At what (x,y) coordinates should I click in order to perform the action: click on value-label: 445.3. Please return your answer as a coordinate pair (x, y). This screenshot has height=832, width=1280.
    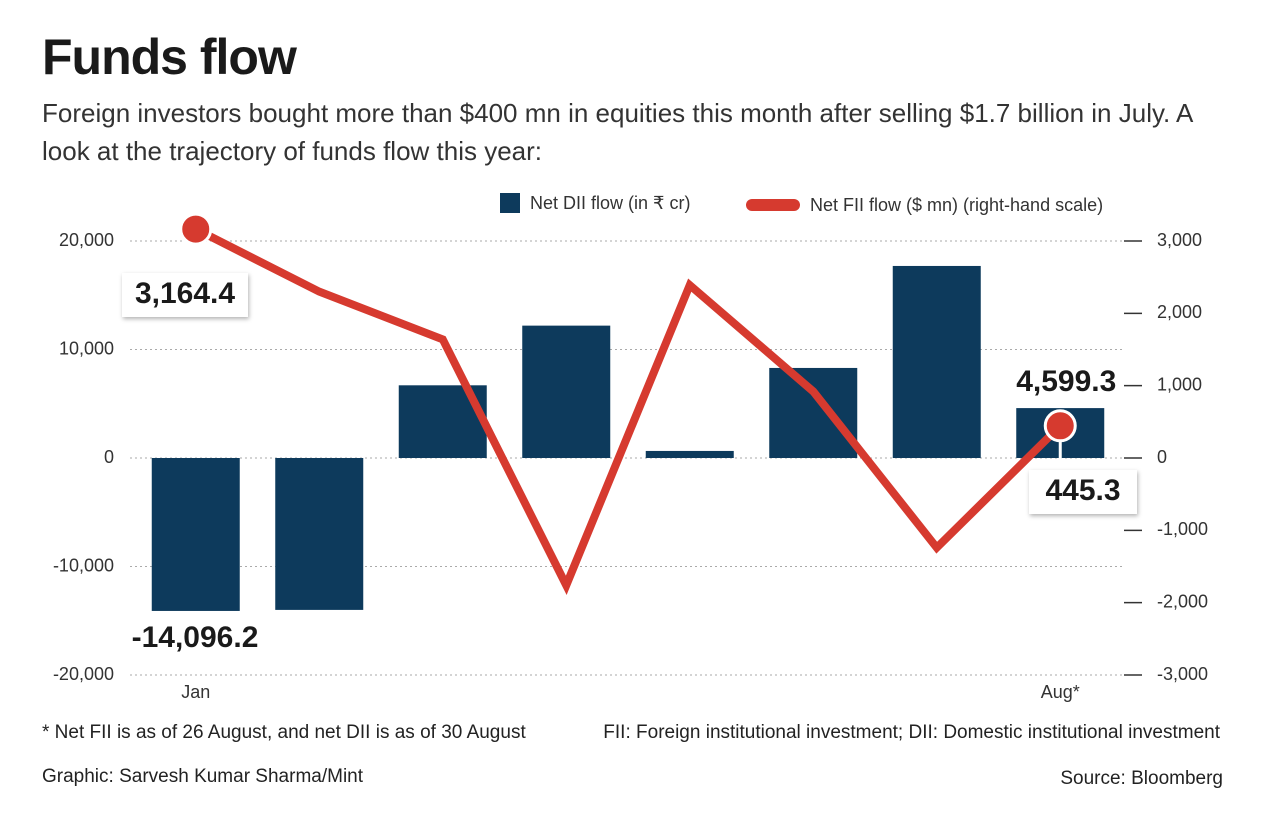
    Looking at the image, I should click on (1082, 490).